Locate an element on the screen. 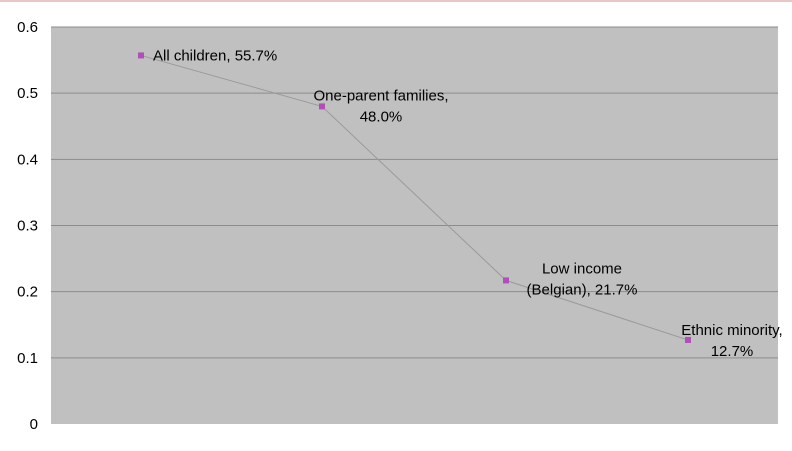 Image resolution: width=792 pixels, height=451 pixels. y-tick-label: 0 is located at coordinates (34, 424).